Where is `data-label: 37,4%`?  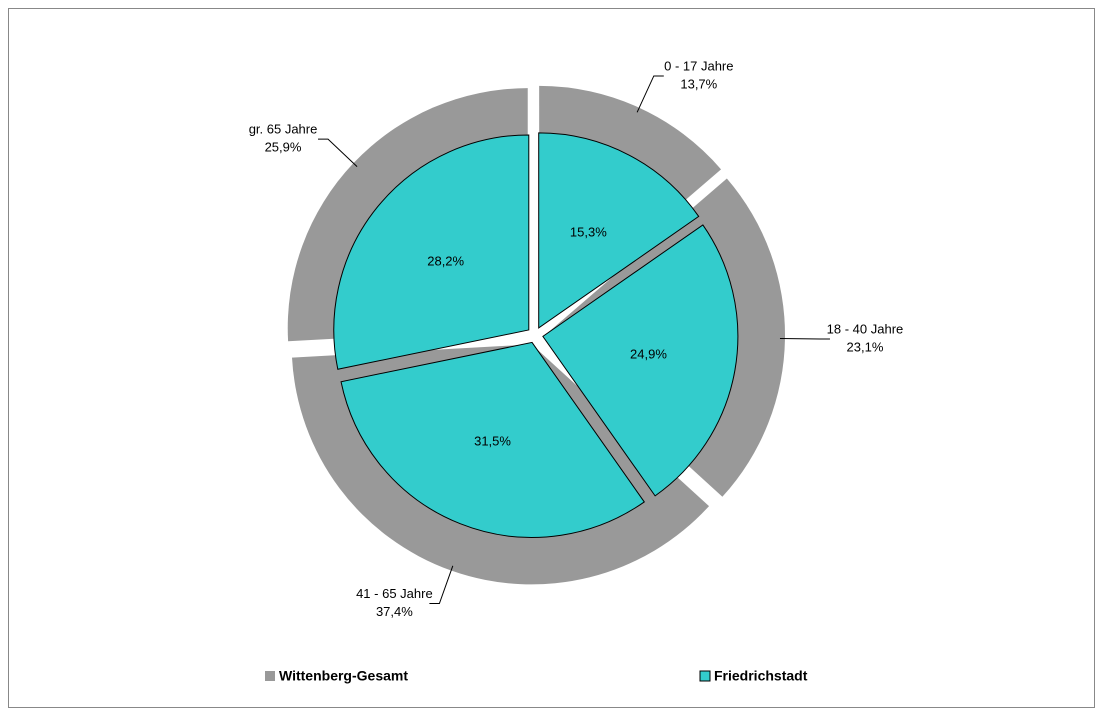 data-label: 37,4% is located at coordinates (394, 611).